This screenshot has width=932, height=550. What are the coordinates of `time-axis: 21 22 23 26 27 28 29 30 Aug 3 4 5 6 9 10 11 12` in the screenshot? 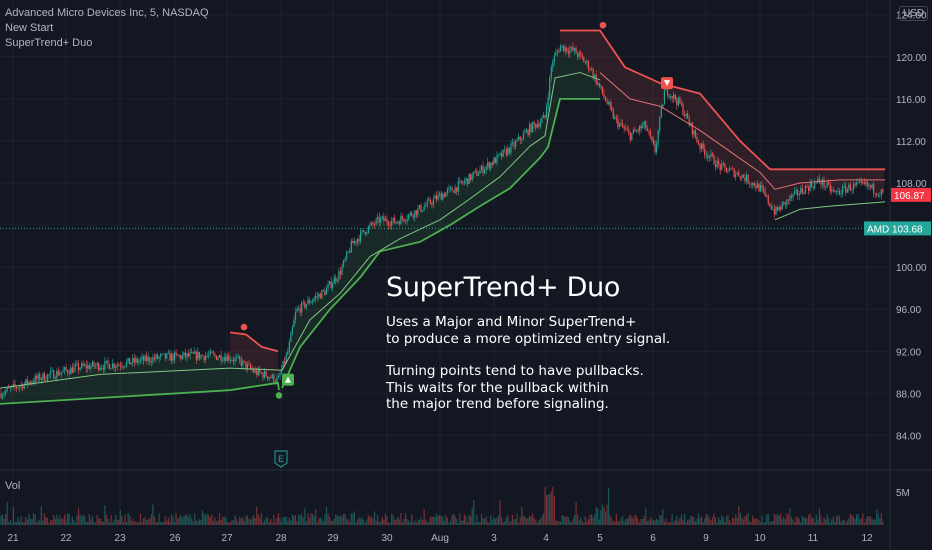 It's located at (440, 538).